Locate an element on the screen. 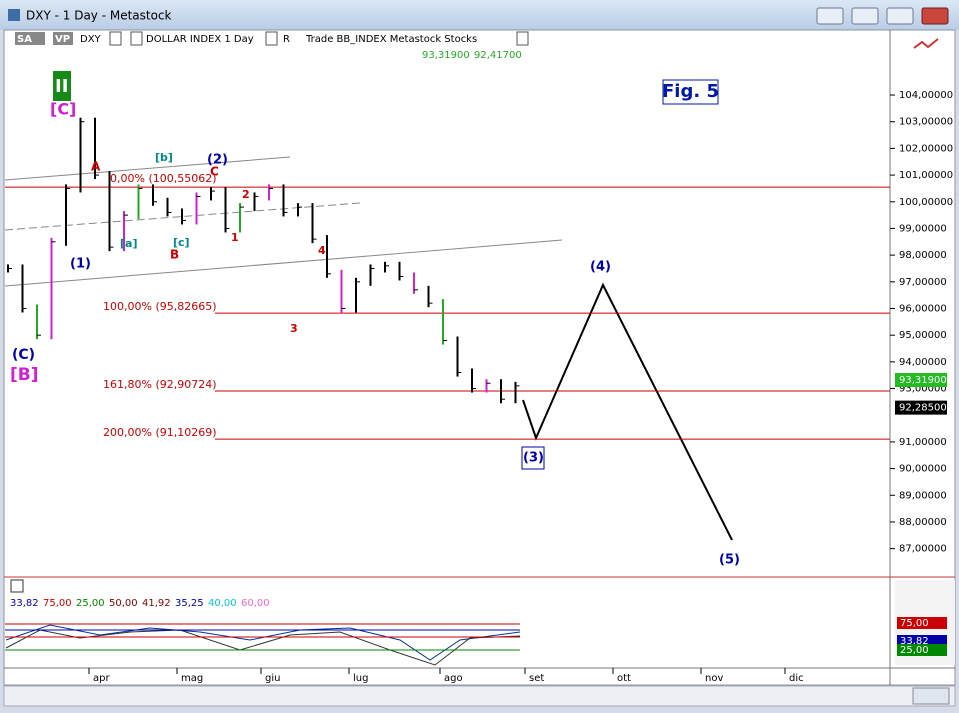 The height and width of the screenshot is (713, 959). x-tick-label: lug is located at coordinates (360, 678).